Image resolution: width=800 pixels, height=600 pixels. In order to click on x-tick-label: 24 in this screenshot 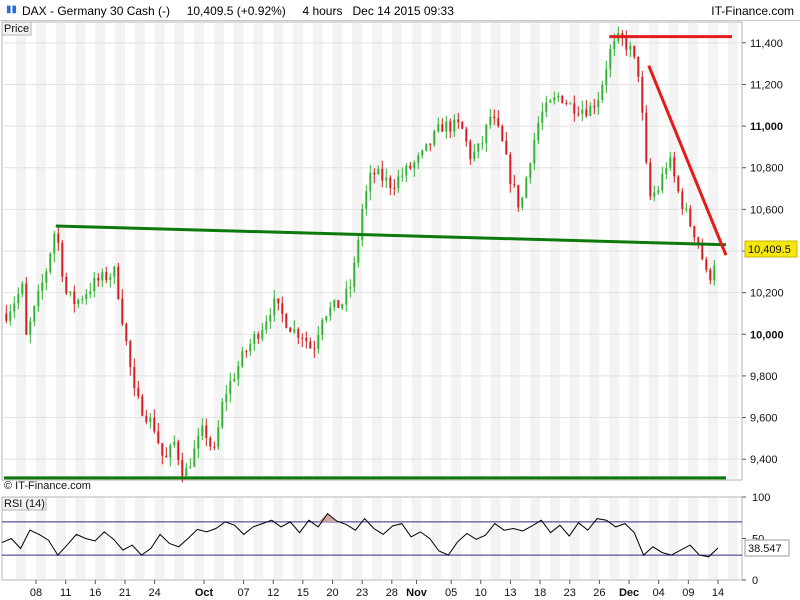, I will do `click(154, 593)`.